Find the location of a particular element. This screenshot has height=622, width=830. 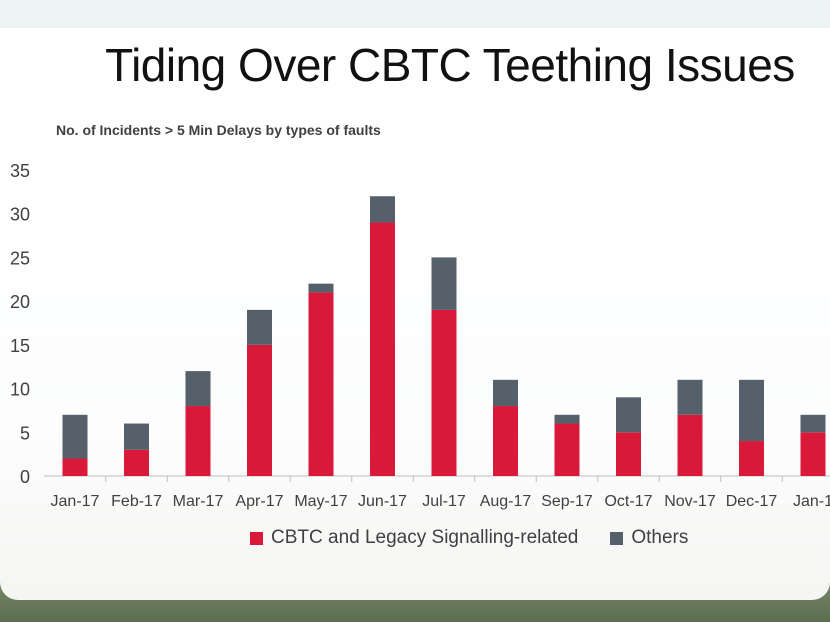

x-tick-label: Nov-17 is located at coordinates (690, 501).